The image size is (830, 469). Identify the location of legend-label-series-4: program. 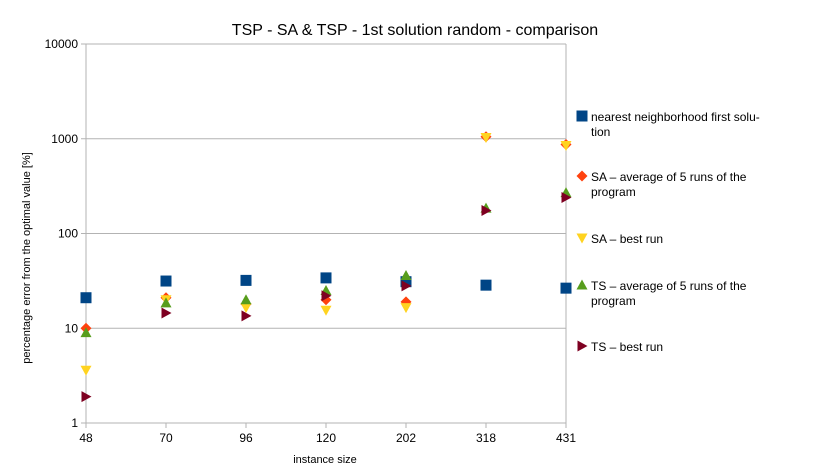
(613, 301).